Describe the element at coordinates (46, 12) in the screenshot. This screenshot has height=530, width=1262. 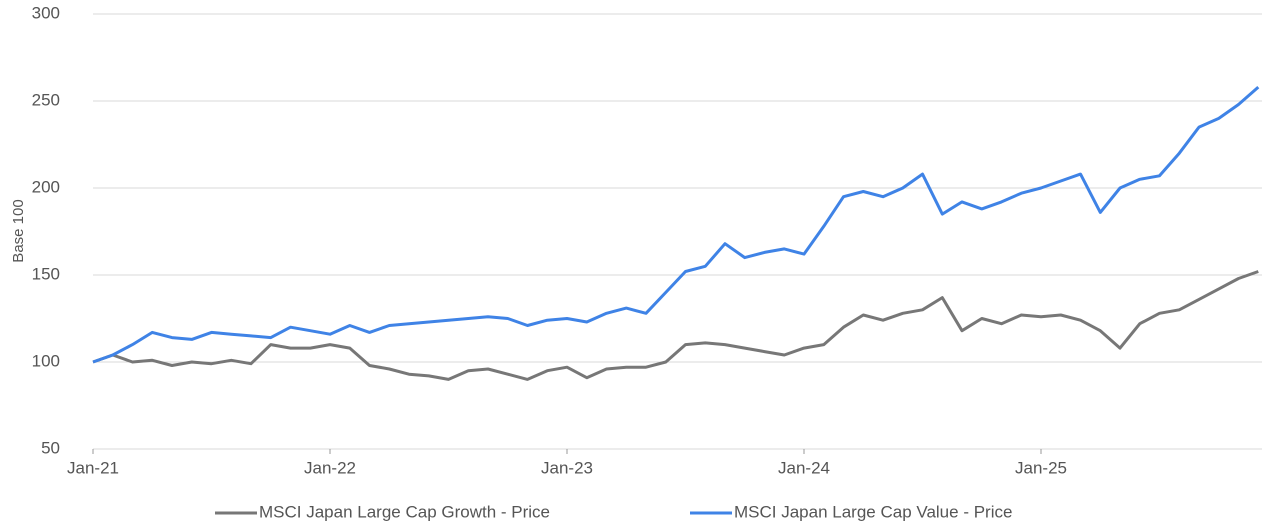
I see `y-tick-label: 300` at that location.